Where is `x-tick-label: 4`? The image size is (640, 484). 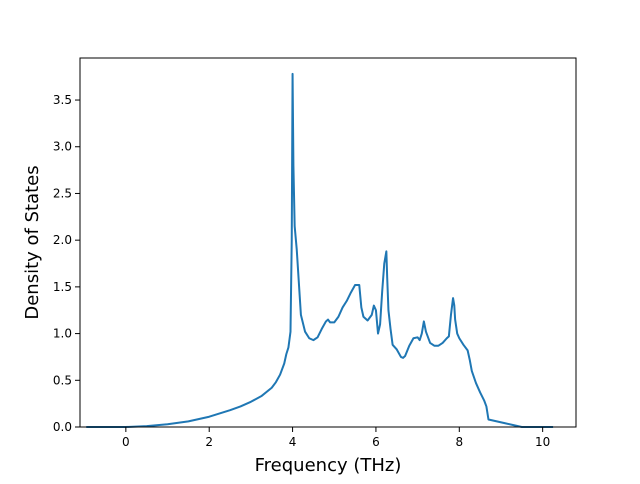
x-tick-label: 4 is located at coordinates (293, 442).